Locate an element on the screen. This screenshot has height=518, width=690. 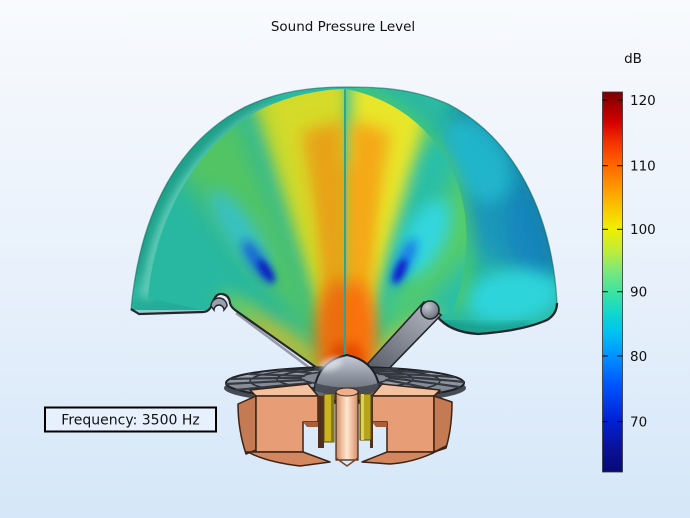
colorbar-tick-label: 90 is located at coordinates (638, 293).